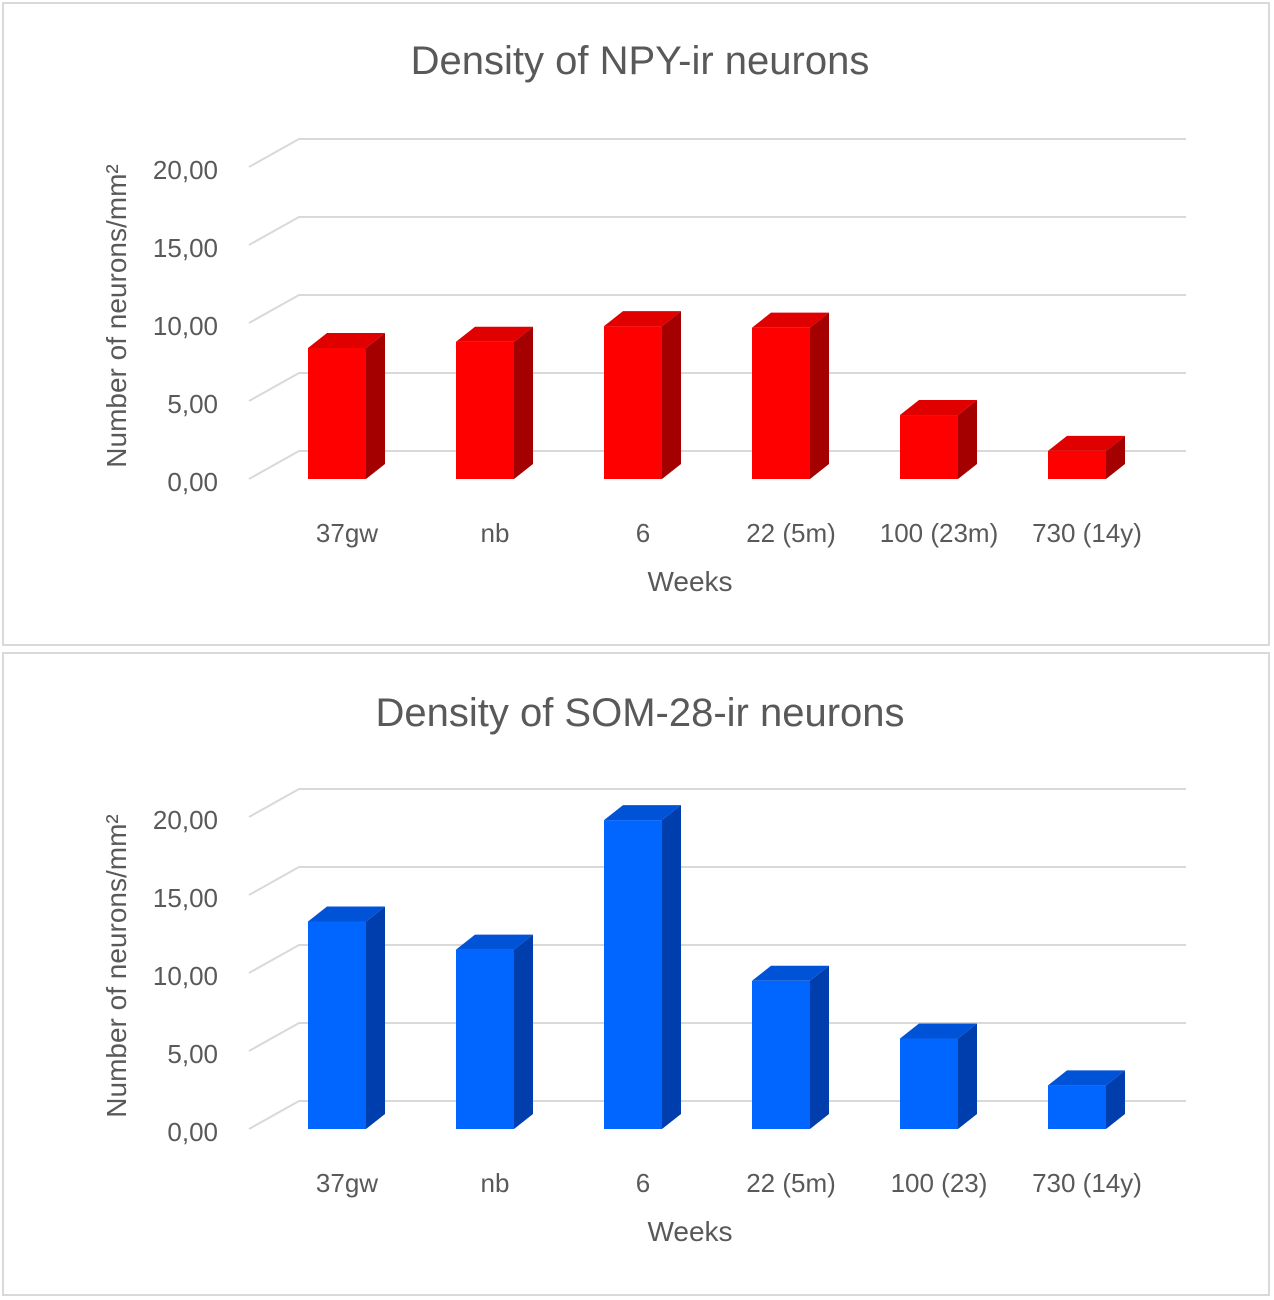 Image resolution: width=1274 pixels, height=1300 pixels. What do you see at coordinates (640, 61) in the screenshot?
I see `chart-title: Density of NPY-ir neurons` at bounding box center [640, 61].